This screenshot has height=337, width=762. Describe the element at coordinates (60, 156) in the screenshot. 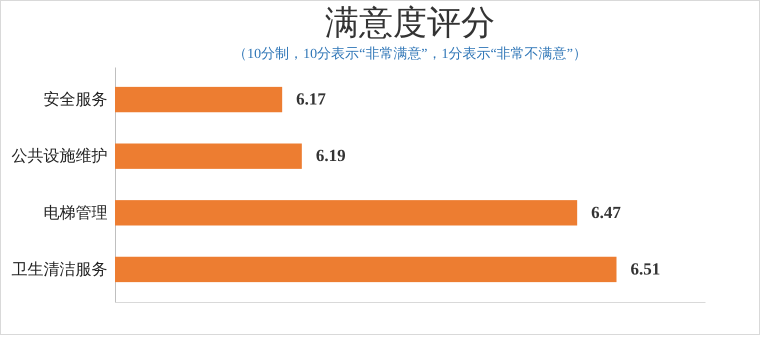

I see `y-tick-label: 公共设施维护` at that location.